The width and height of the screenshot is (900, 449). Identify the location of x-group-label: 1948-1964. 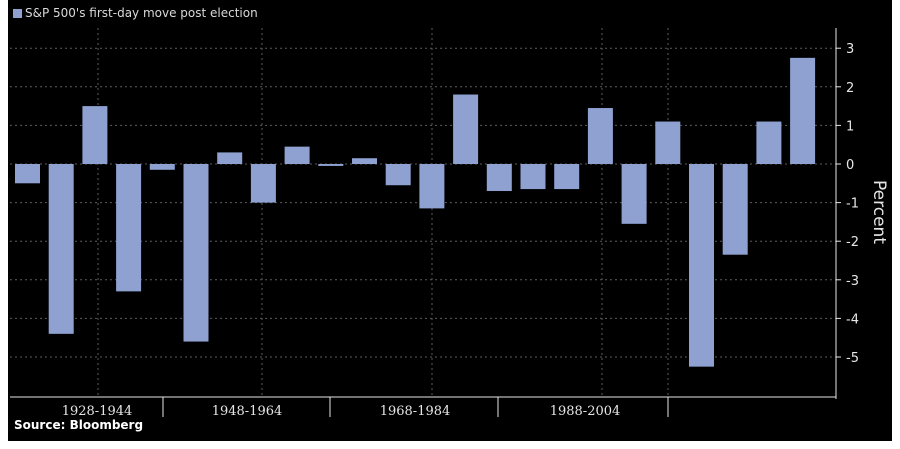
(247, 411).